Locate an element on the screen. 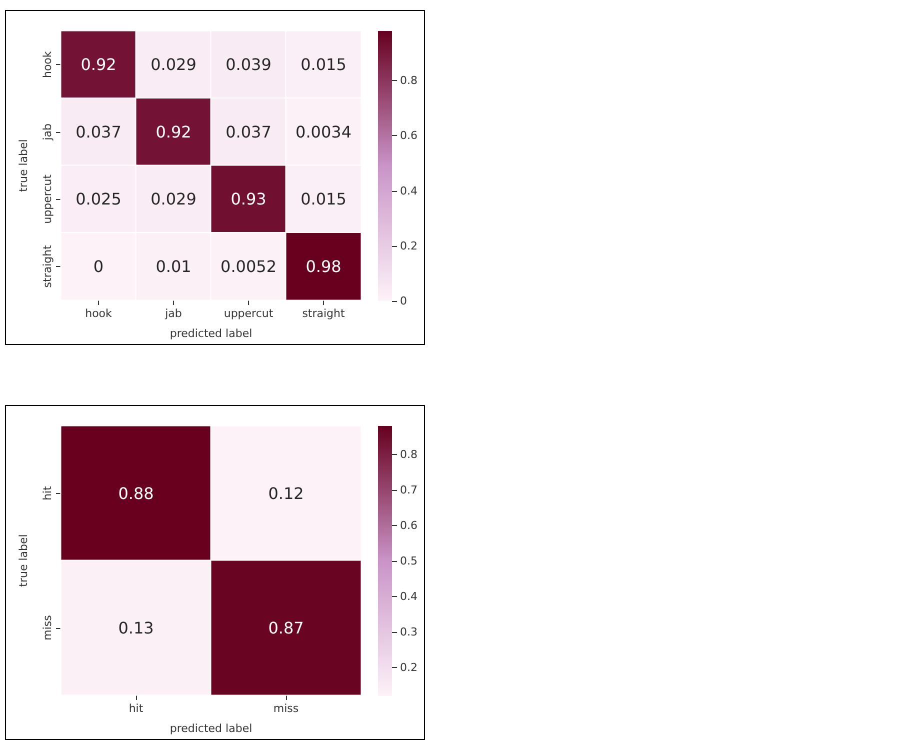 This screenshot has height=744, width=901. x-tick-label: uppercut is located at coordinates (249, 313).